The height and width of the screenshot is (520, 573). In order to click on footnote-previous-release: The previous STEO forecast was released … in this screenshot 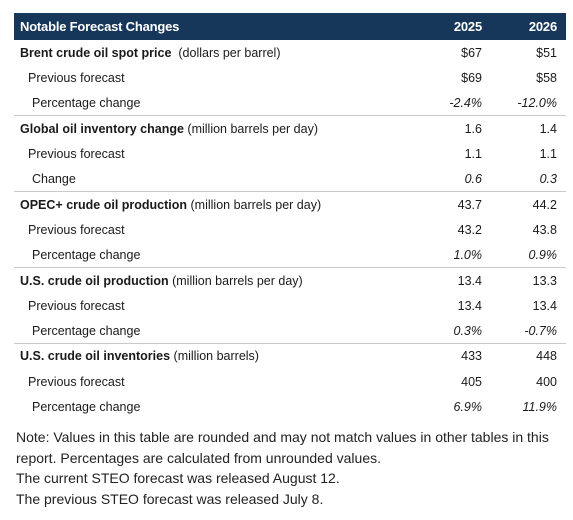, I will do `click(170, 498)`.